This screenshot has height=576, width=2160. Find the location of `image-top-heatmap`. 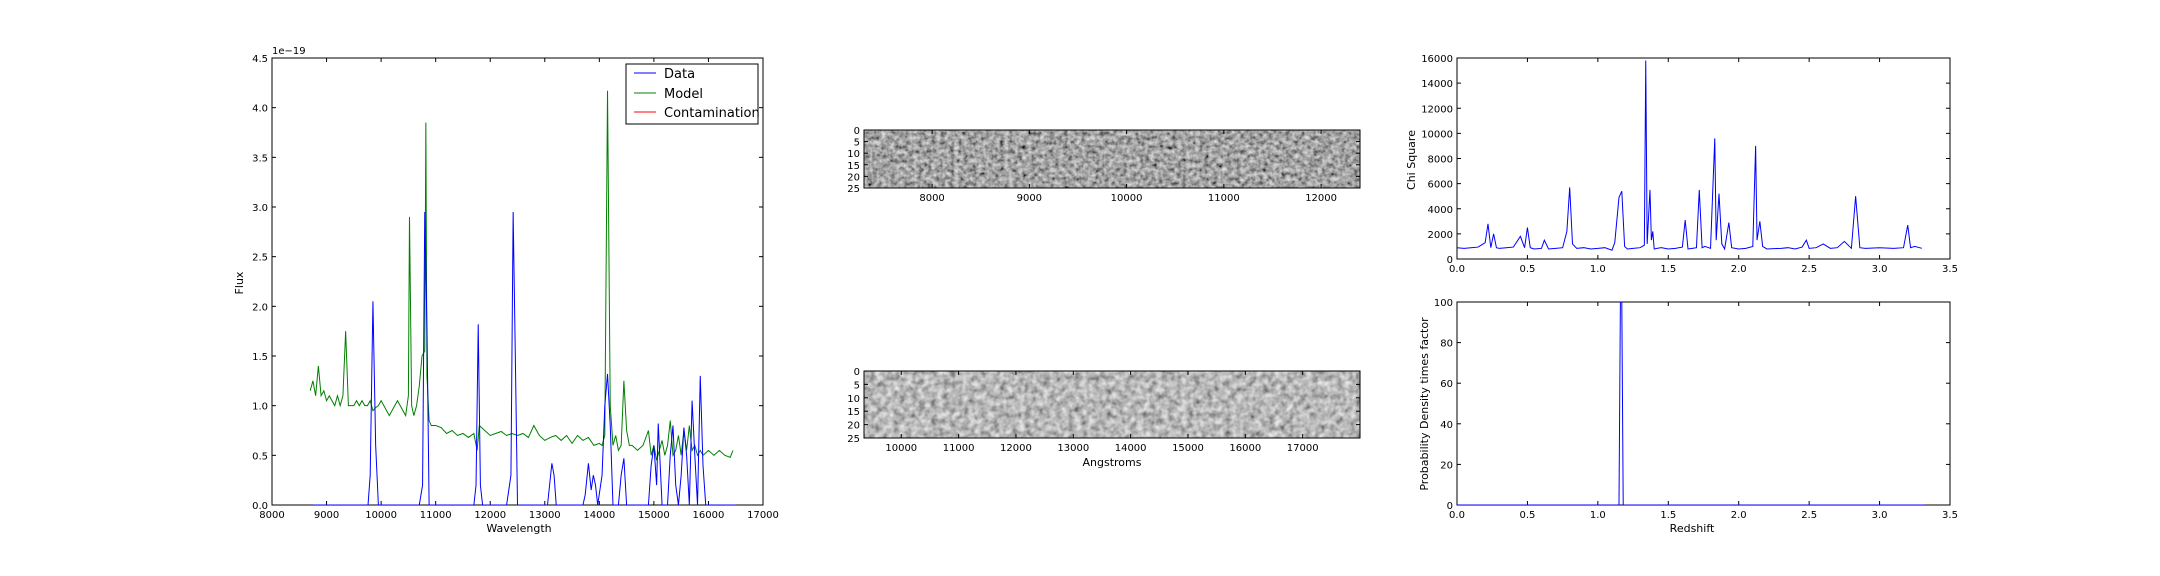

image-top-heatmap is located at coordinates (1112, 159).